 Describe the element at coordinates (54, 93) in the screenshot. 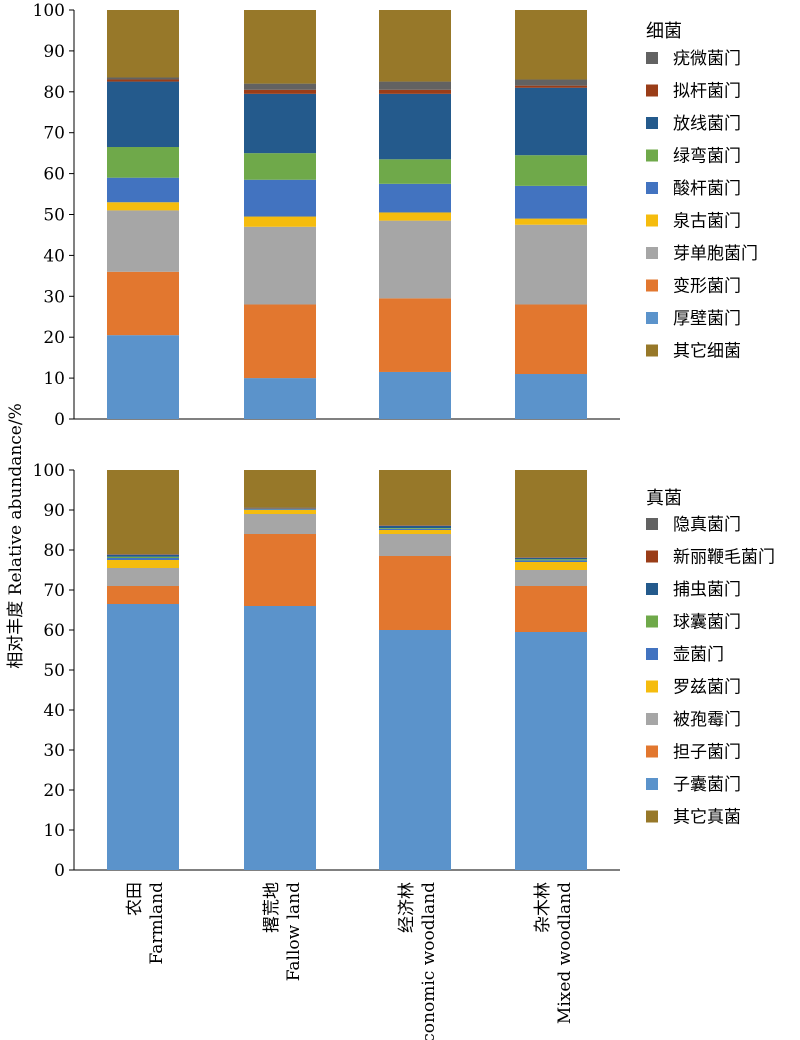

I see `y-tick-label: 80` at that location.